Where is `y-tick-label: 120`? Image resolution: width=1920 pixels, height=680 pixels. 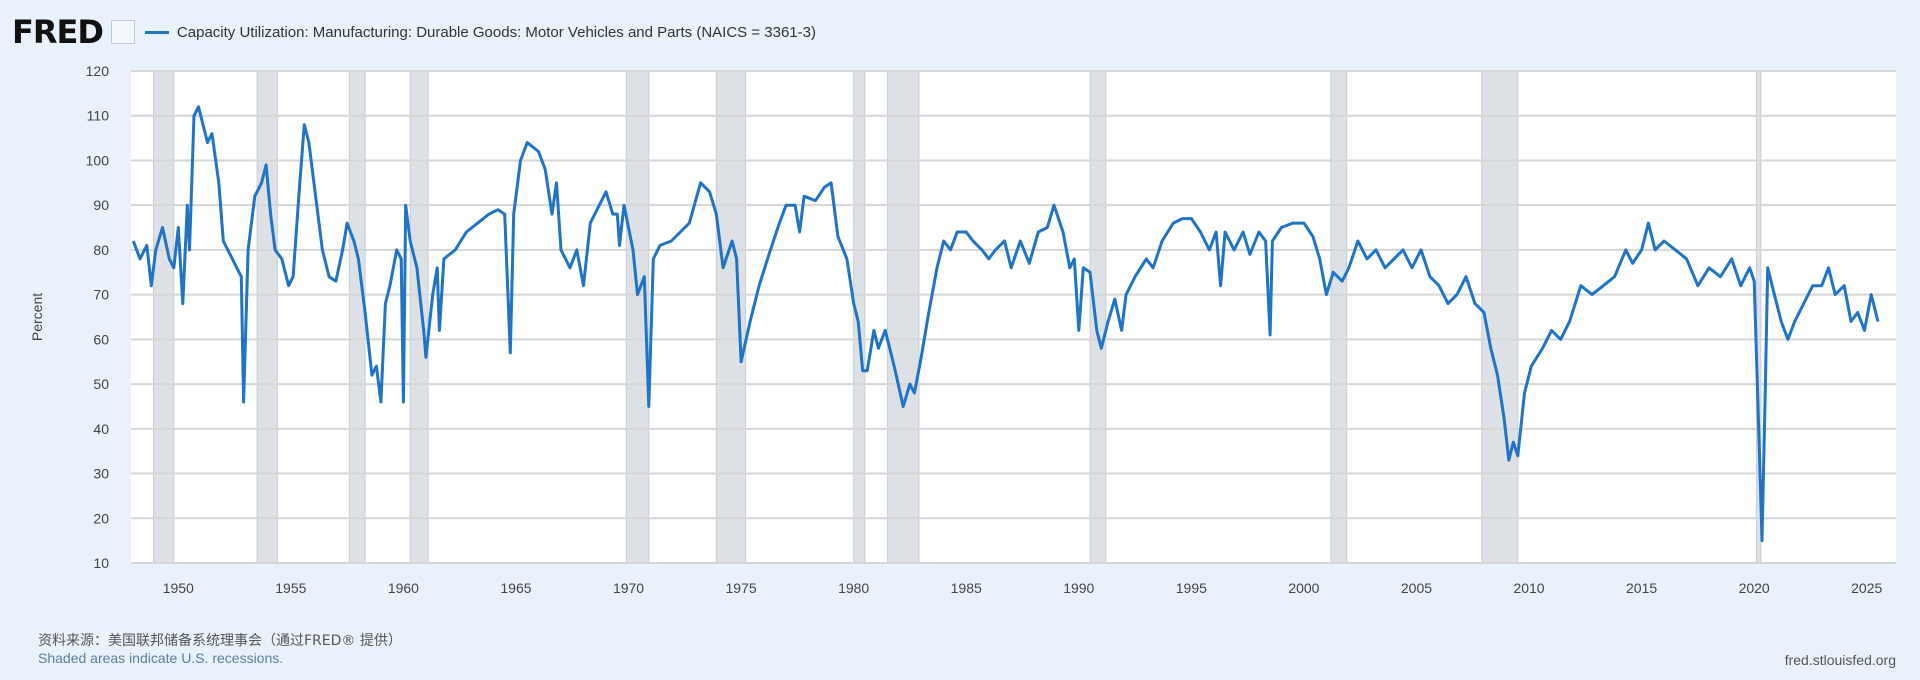 y-tick-label: 120 is located at coordinates (98, 71).